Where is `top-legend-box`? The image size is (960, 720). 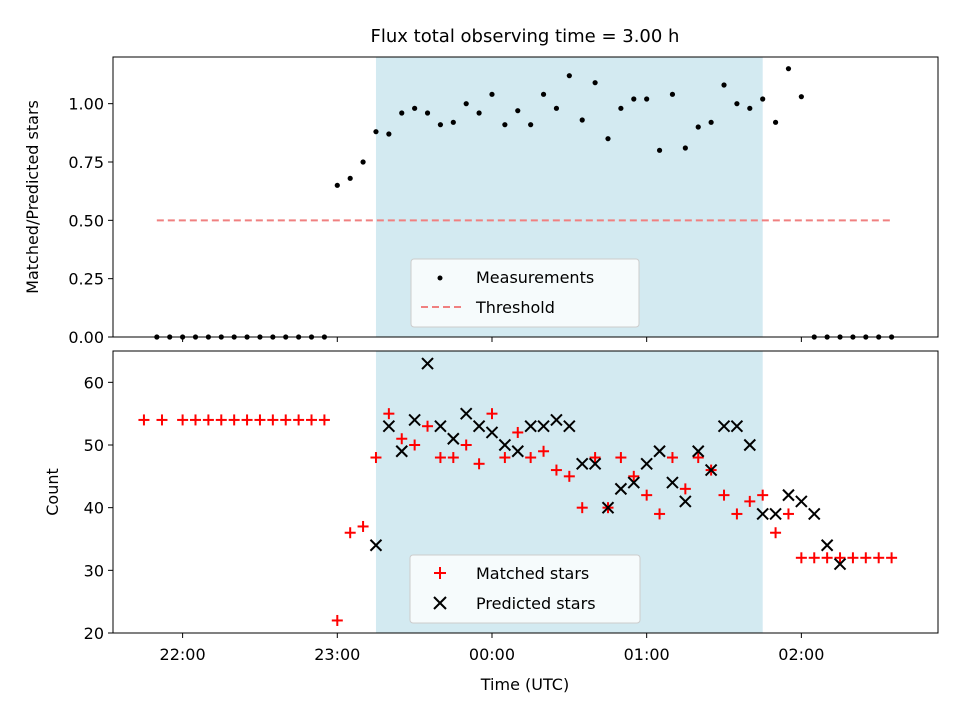 top-legend-box is located at coordinates (525, 293).